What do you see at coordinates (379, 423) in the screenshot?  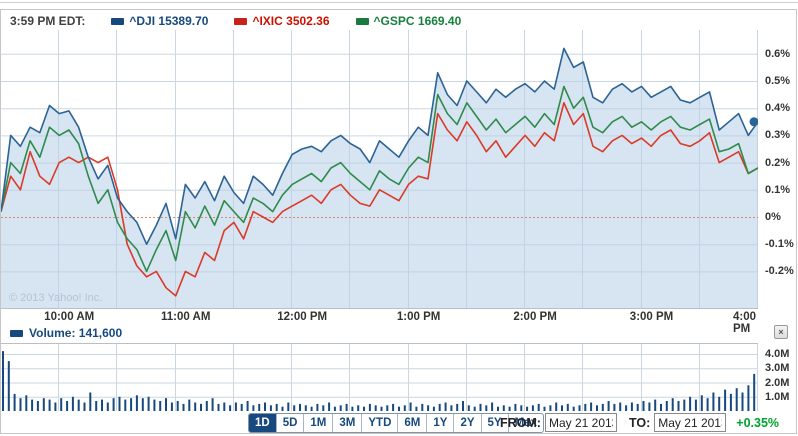 I see `range-button-ytd: YTD` at bounding box center [379, 423].